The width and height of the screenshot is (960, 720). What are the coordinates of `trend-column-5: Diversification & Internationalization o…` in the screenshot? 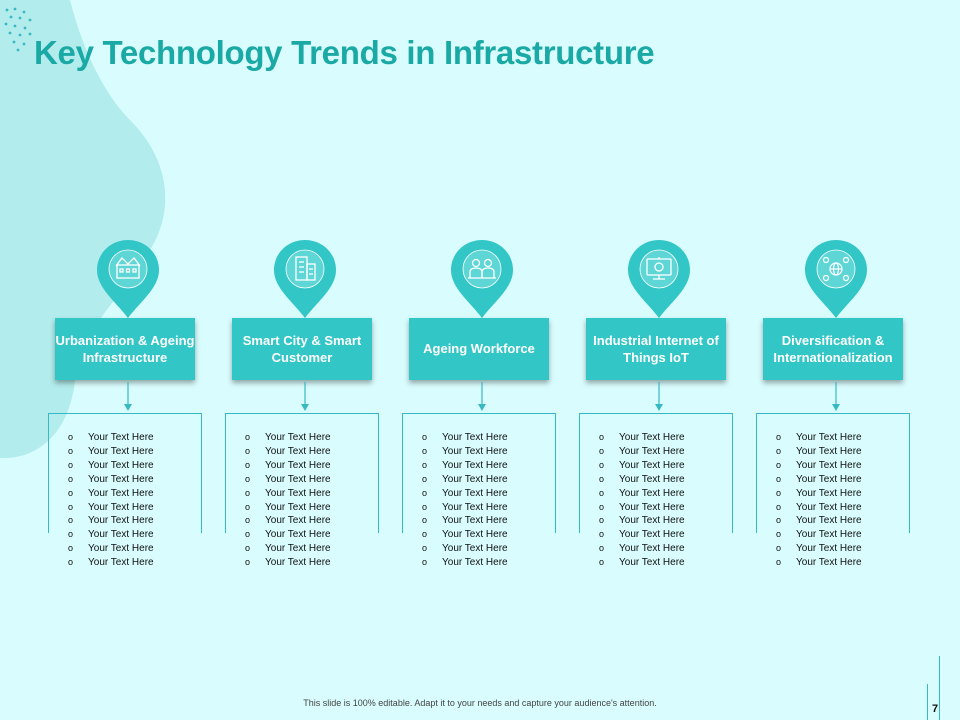 It's located at (836, 403).